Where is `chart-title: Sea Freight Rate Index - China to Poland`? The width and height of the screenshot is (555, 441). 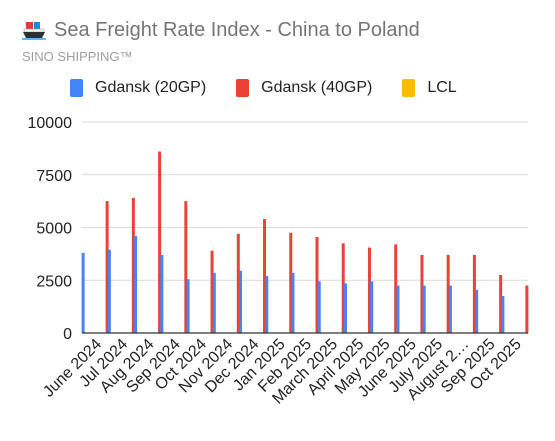 chart-title: Sea Freight Rate Index - China to Poland is located at coordinates (237, 29).